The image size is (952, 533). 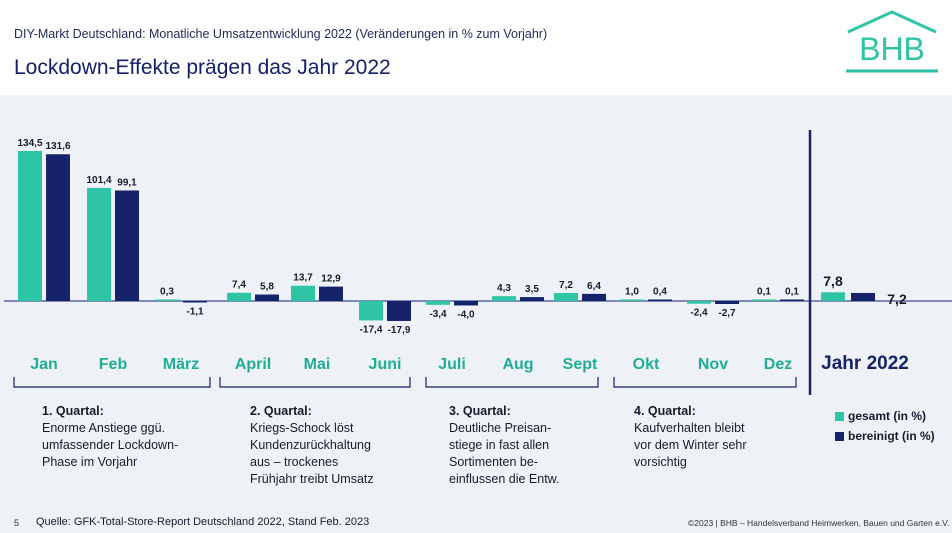 What do you see at coordinates (239, 296) in the screenshot?
I see `bar-gesamt-April` at bounding box center [239, 296].